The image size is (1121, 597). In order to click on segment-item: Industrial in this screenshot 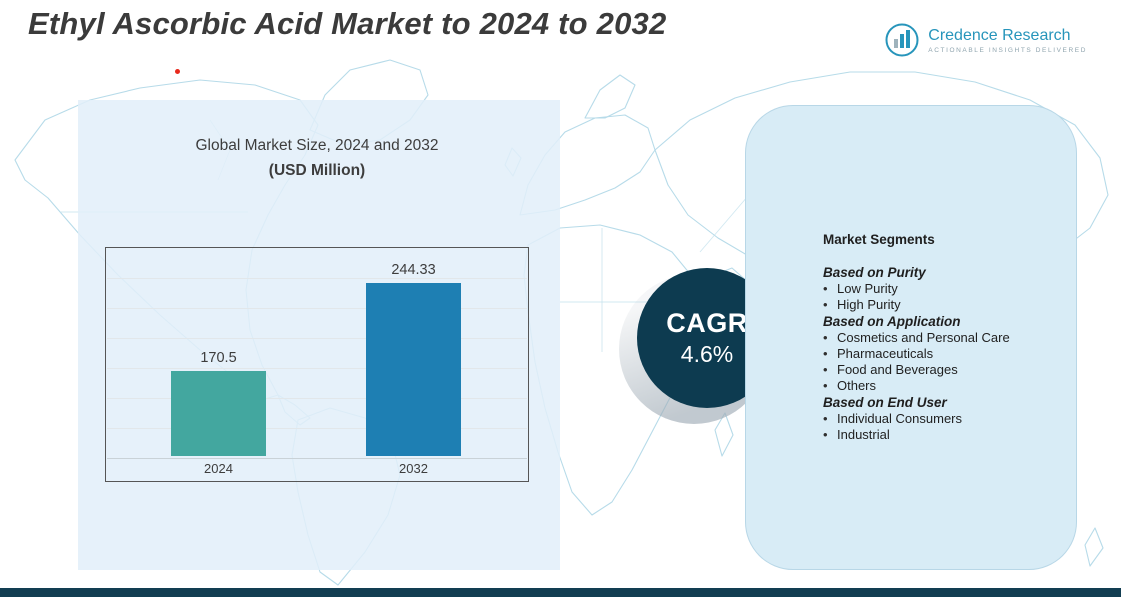, I will do `click(936, 435)`.